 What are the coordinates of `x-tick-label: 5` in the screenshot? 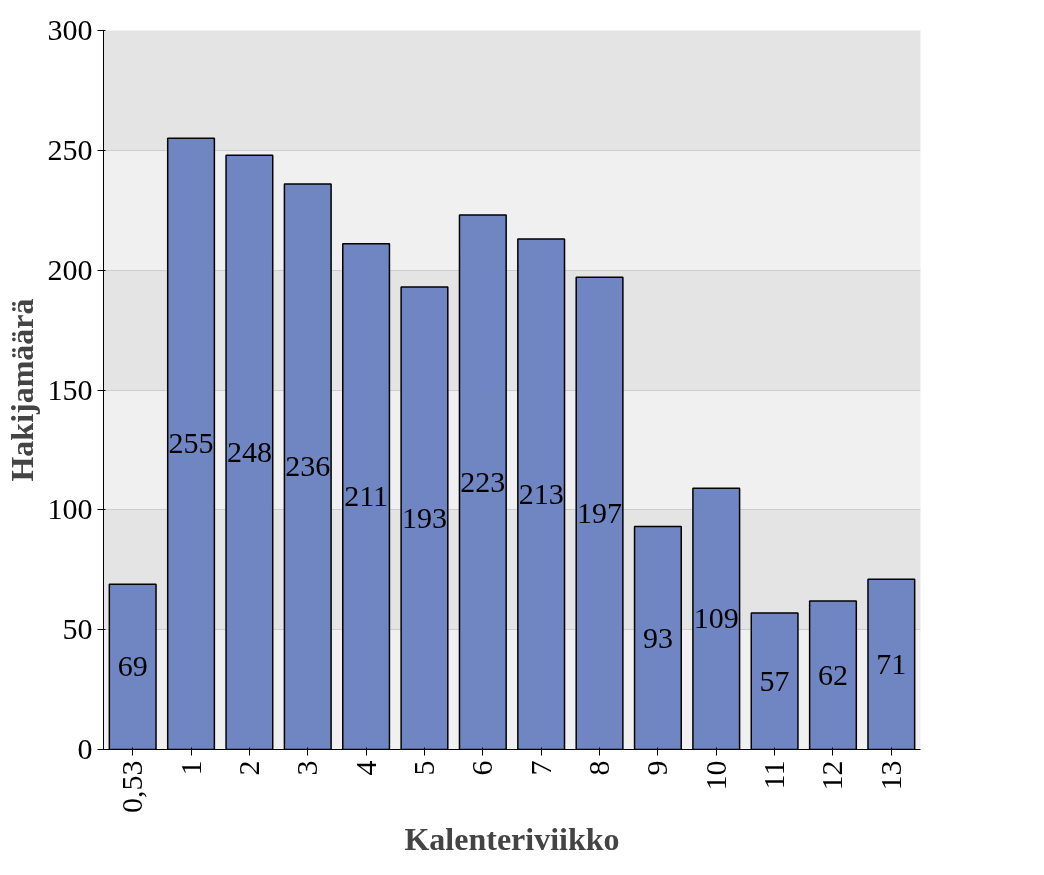 It's located at (423, 768).